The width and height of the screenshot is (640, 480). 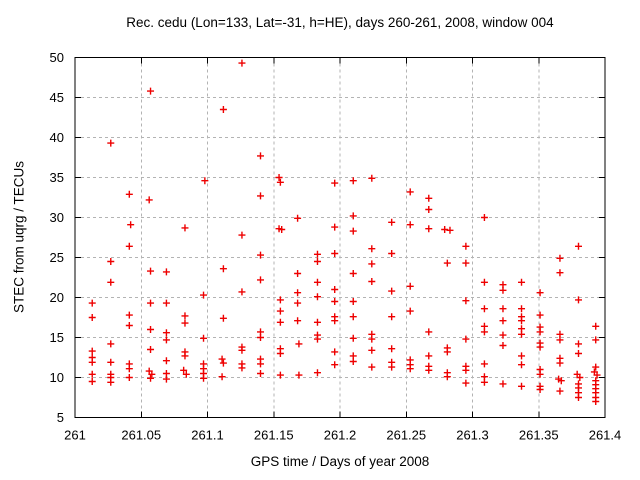 What do you see at coordinates (75, 435) in the screenshot?
I see `x-tick-label: 261` at bounding box center [75, 435].